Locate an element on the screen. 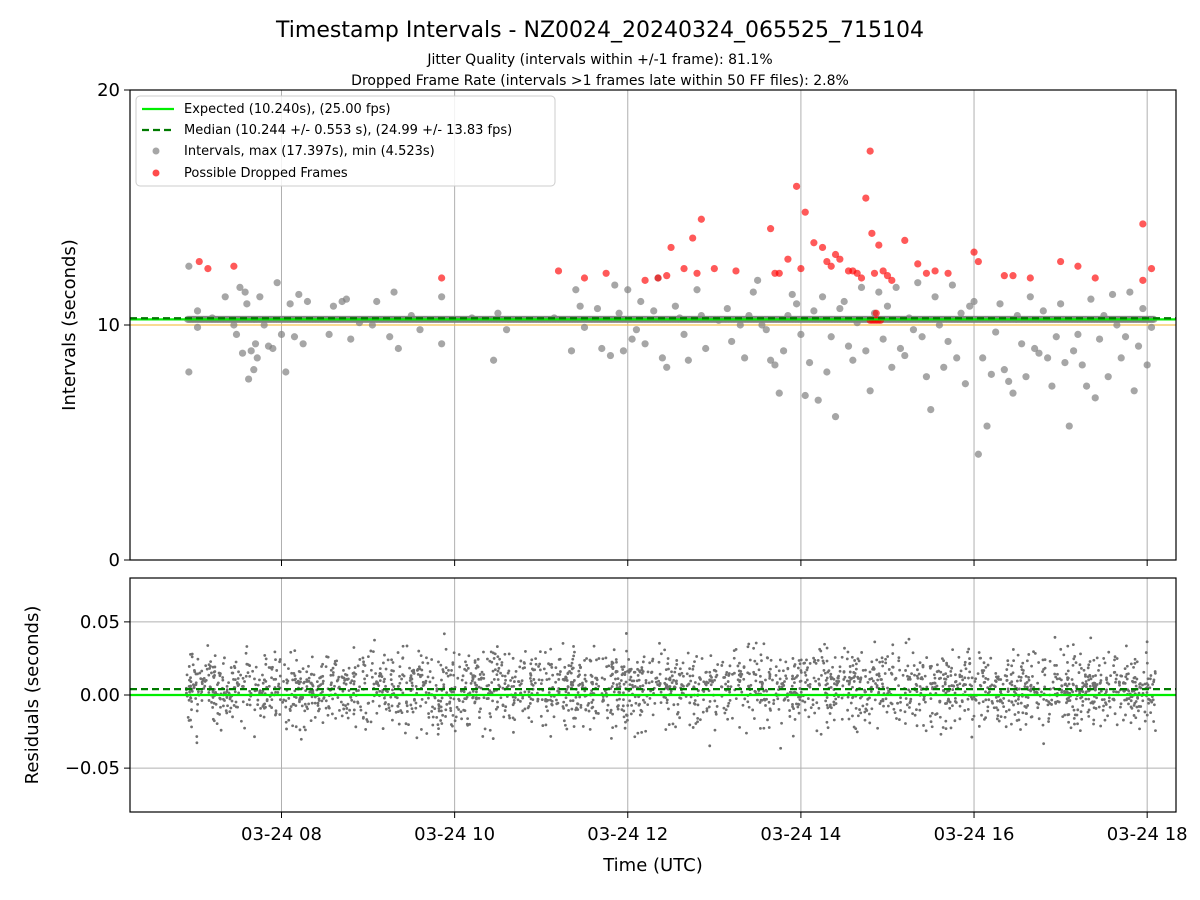 The image size is (1200, 900). x-tick-label: 03-24 14 is located at coordinates (800, 834).